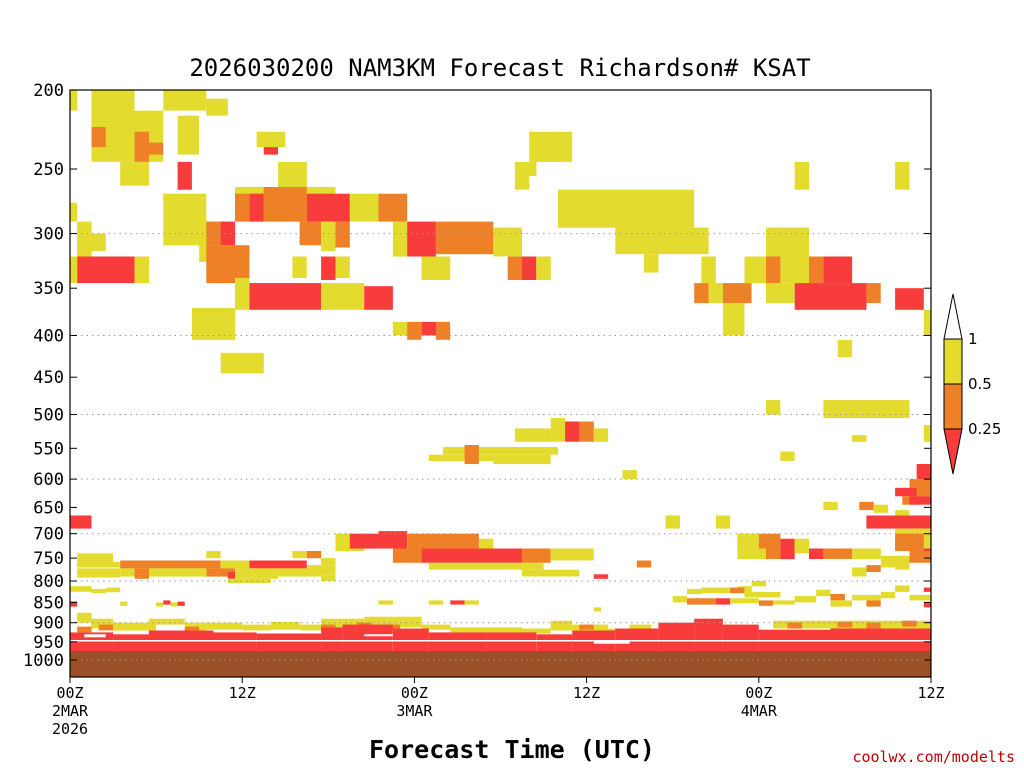 This screenshot has width=1024, height=768. What do you see at coordinates (953, 361) in the screenshot?
I see `legend-bin-yellow` at bounding box center [953, 361].